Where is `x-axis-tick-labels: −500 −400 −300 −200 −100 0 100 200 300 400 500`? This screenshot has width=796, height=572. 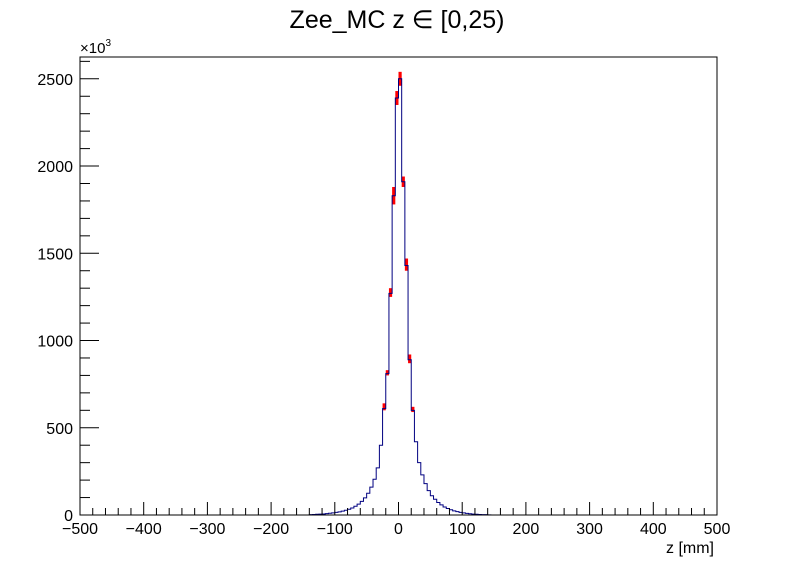 x-axis-tick-labels: −500 −400 −300 −200 −100 0 100 200 300 400 500 is located at coordinates (396, 529).